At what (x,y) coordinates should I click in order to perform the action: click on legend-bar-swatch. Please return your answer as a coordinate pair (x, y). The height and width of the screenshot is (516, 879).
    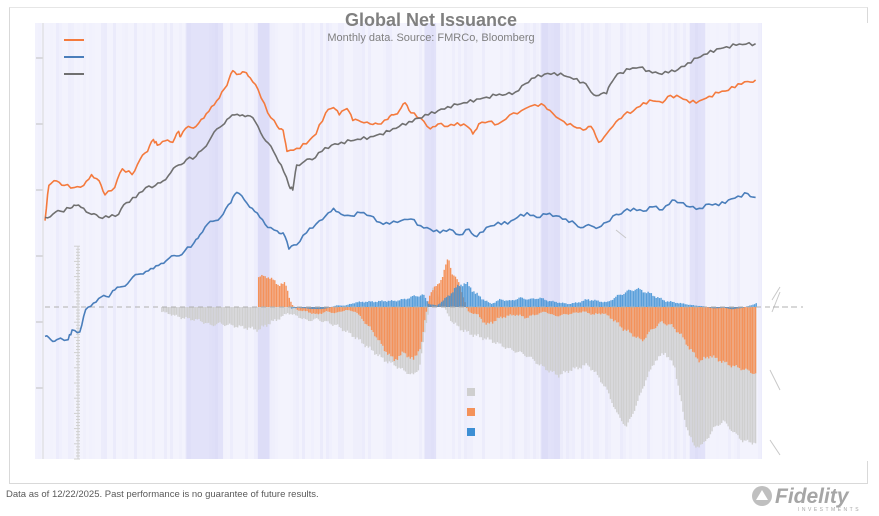
    Looking at the image, I should click on (471, 412).